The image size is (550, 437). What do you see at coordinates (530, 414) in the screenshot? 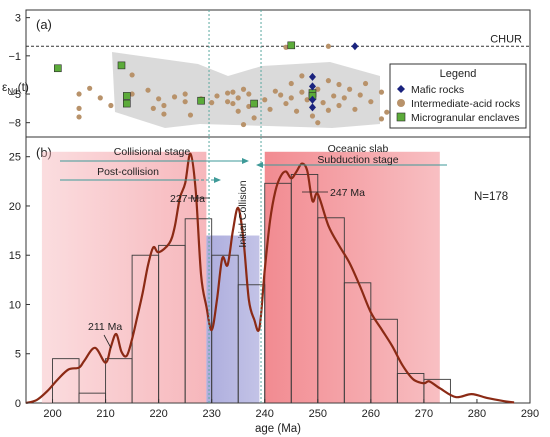
I see `x-tick-label: 290` at bounding box center [530, 414].